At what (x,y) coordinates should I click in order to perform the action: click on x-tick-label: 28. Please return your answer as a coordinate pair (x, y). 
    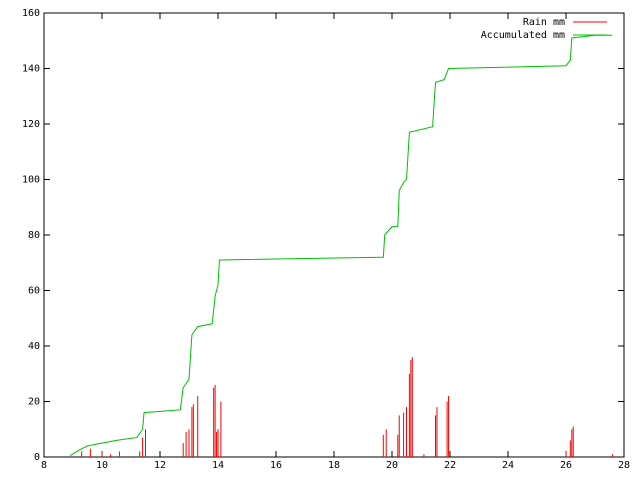
    Looking at the image, I should click on (624, 465).